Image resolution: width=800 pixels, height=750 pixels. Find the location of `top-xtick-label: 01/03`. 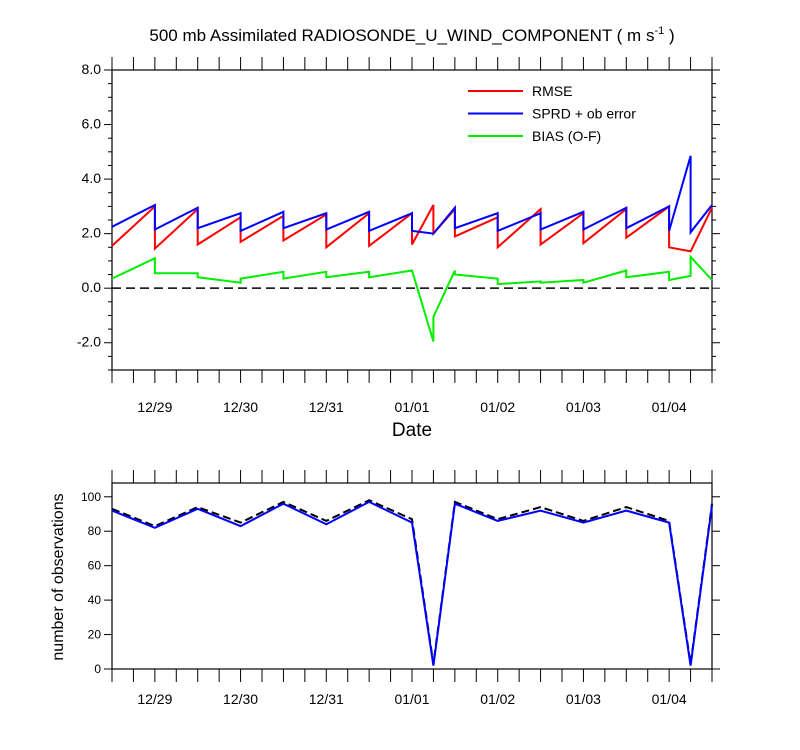

top-xtick-label: 01/03 is located at coordinates (583, 407).